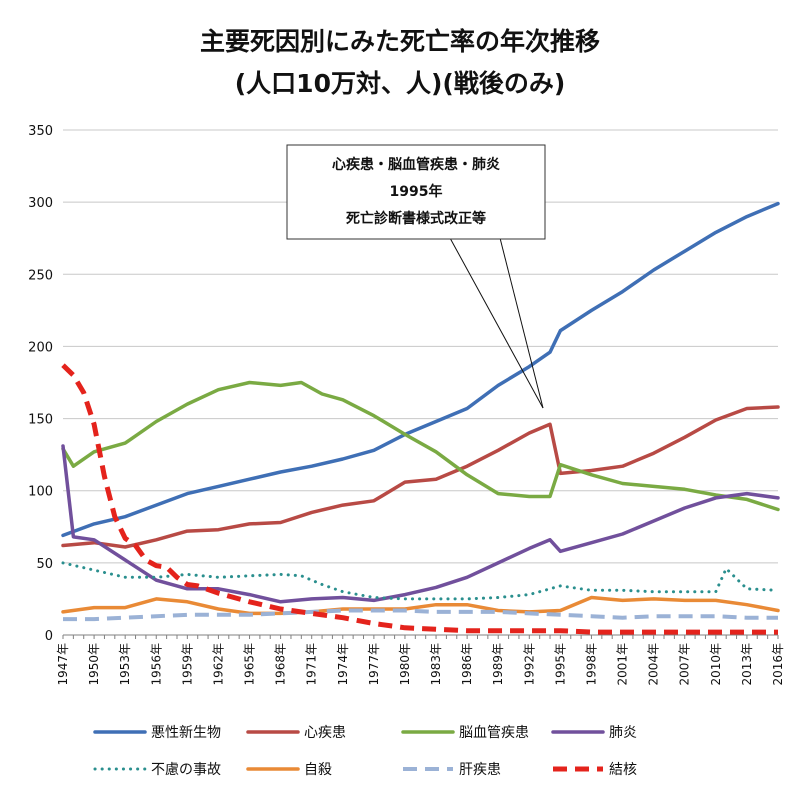 This screenshot has width=800, height=804. I want to click on legend-label: 肺炎, so click(623, 733).